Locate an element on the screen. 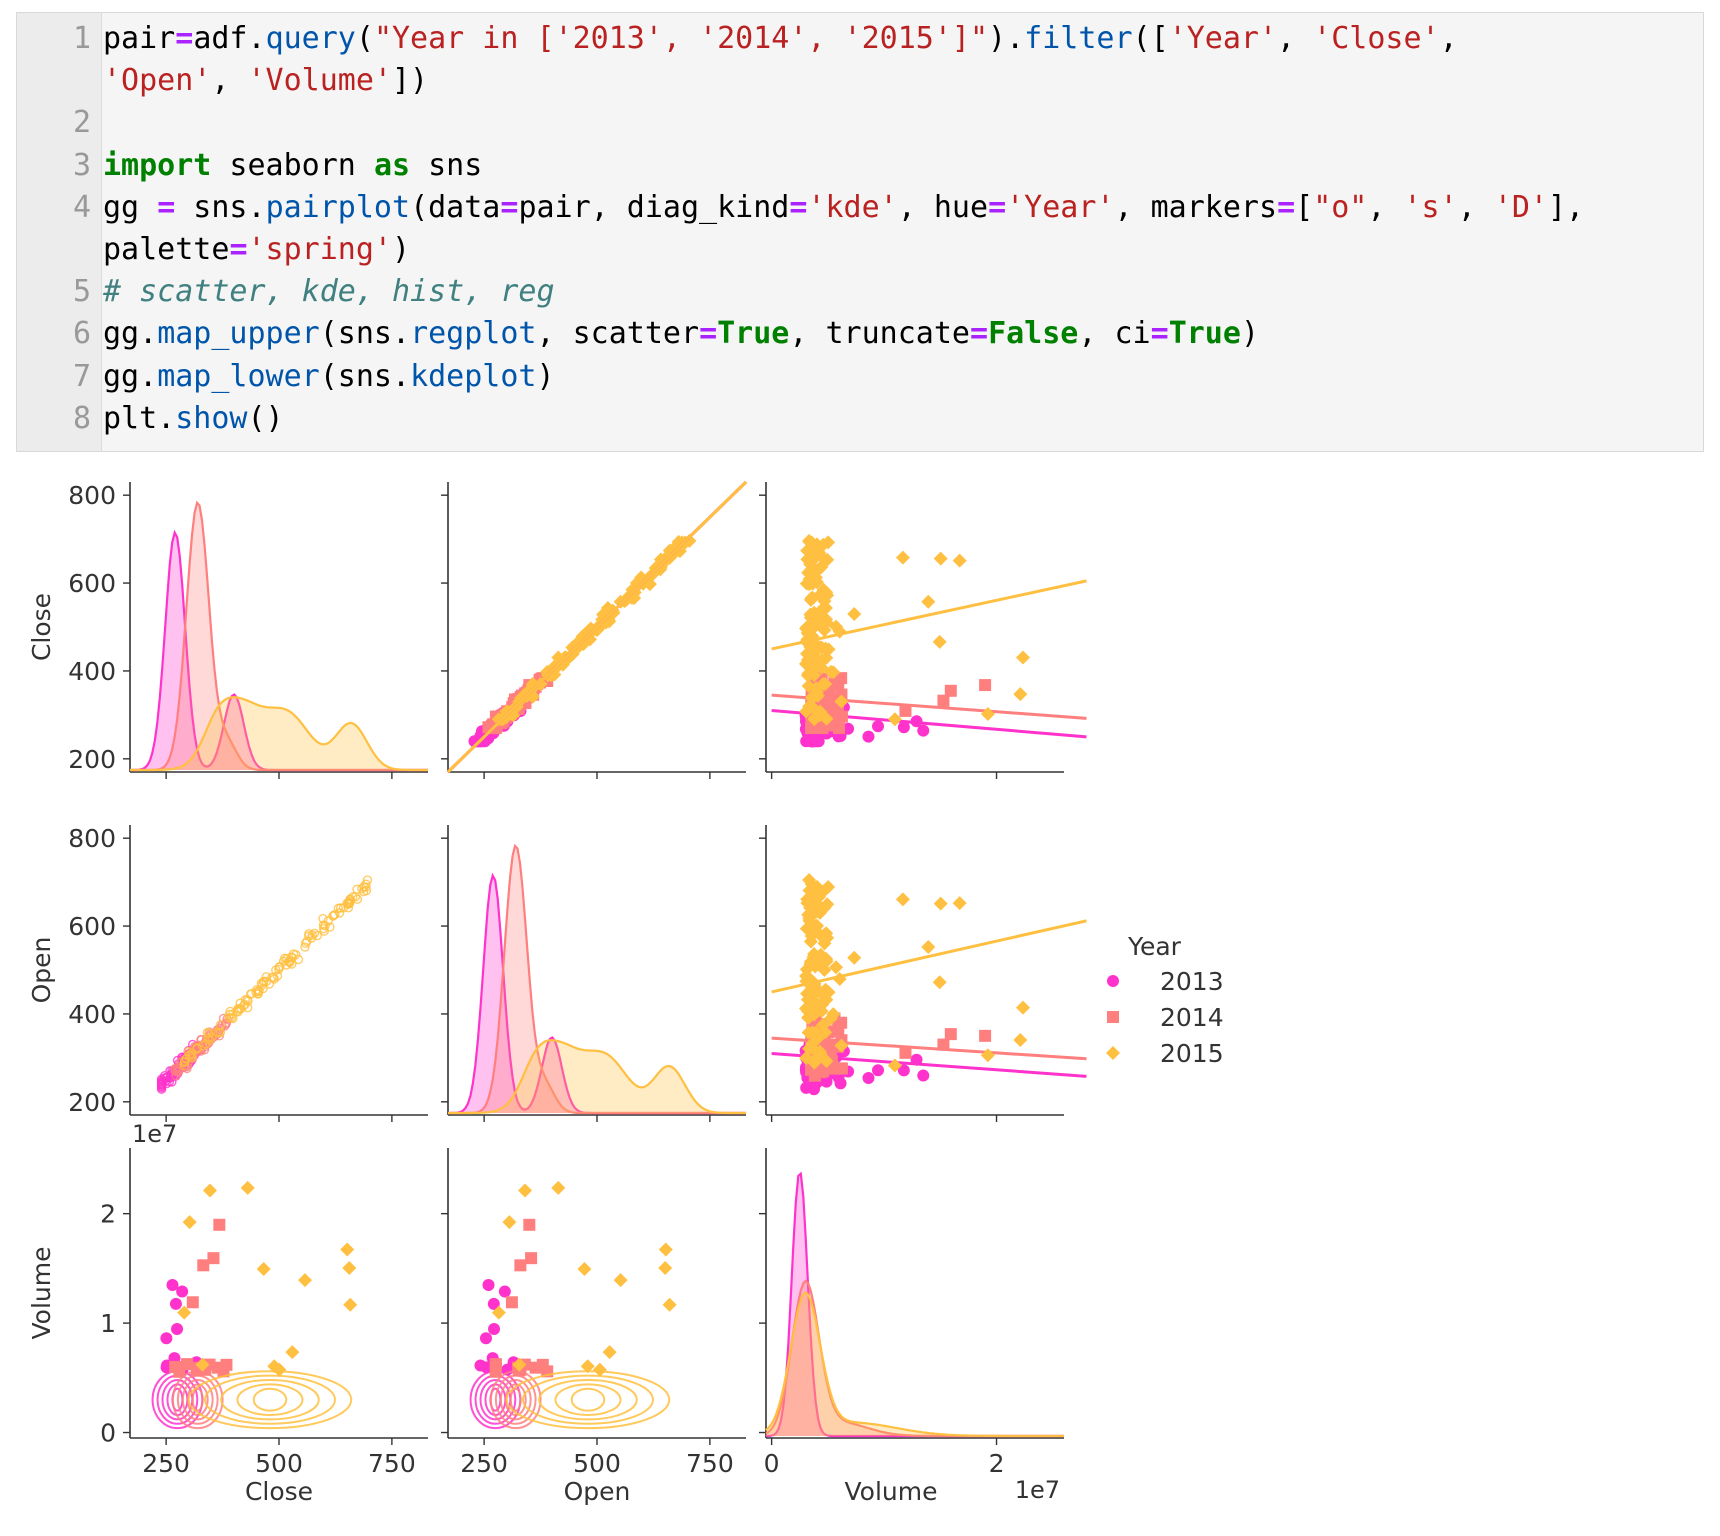 Image resolution: width=1720 pixels, height=1536 pixels. y-axis-label: Open is located at coordinates (41, 970).